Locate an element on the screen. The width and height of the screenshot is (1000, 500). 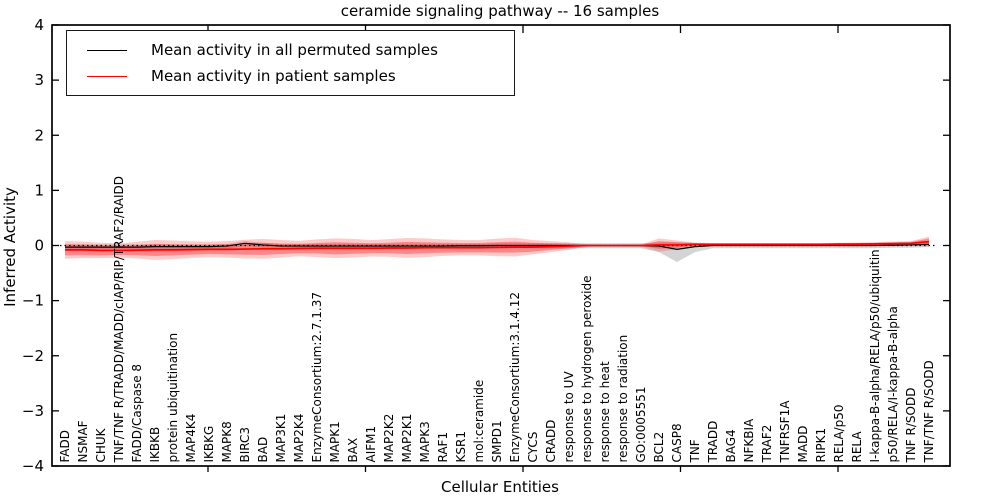
x-tick-label: TRAF2 is located at coordinates (767, 444).